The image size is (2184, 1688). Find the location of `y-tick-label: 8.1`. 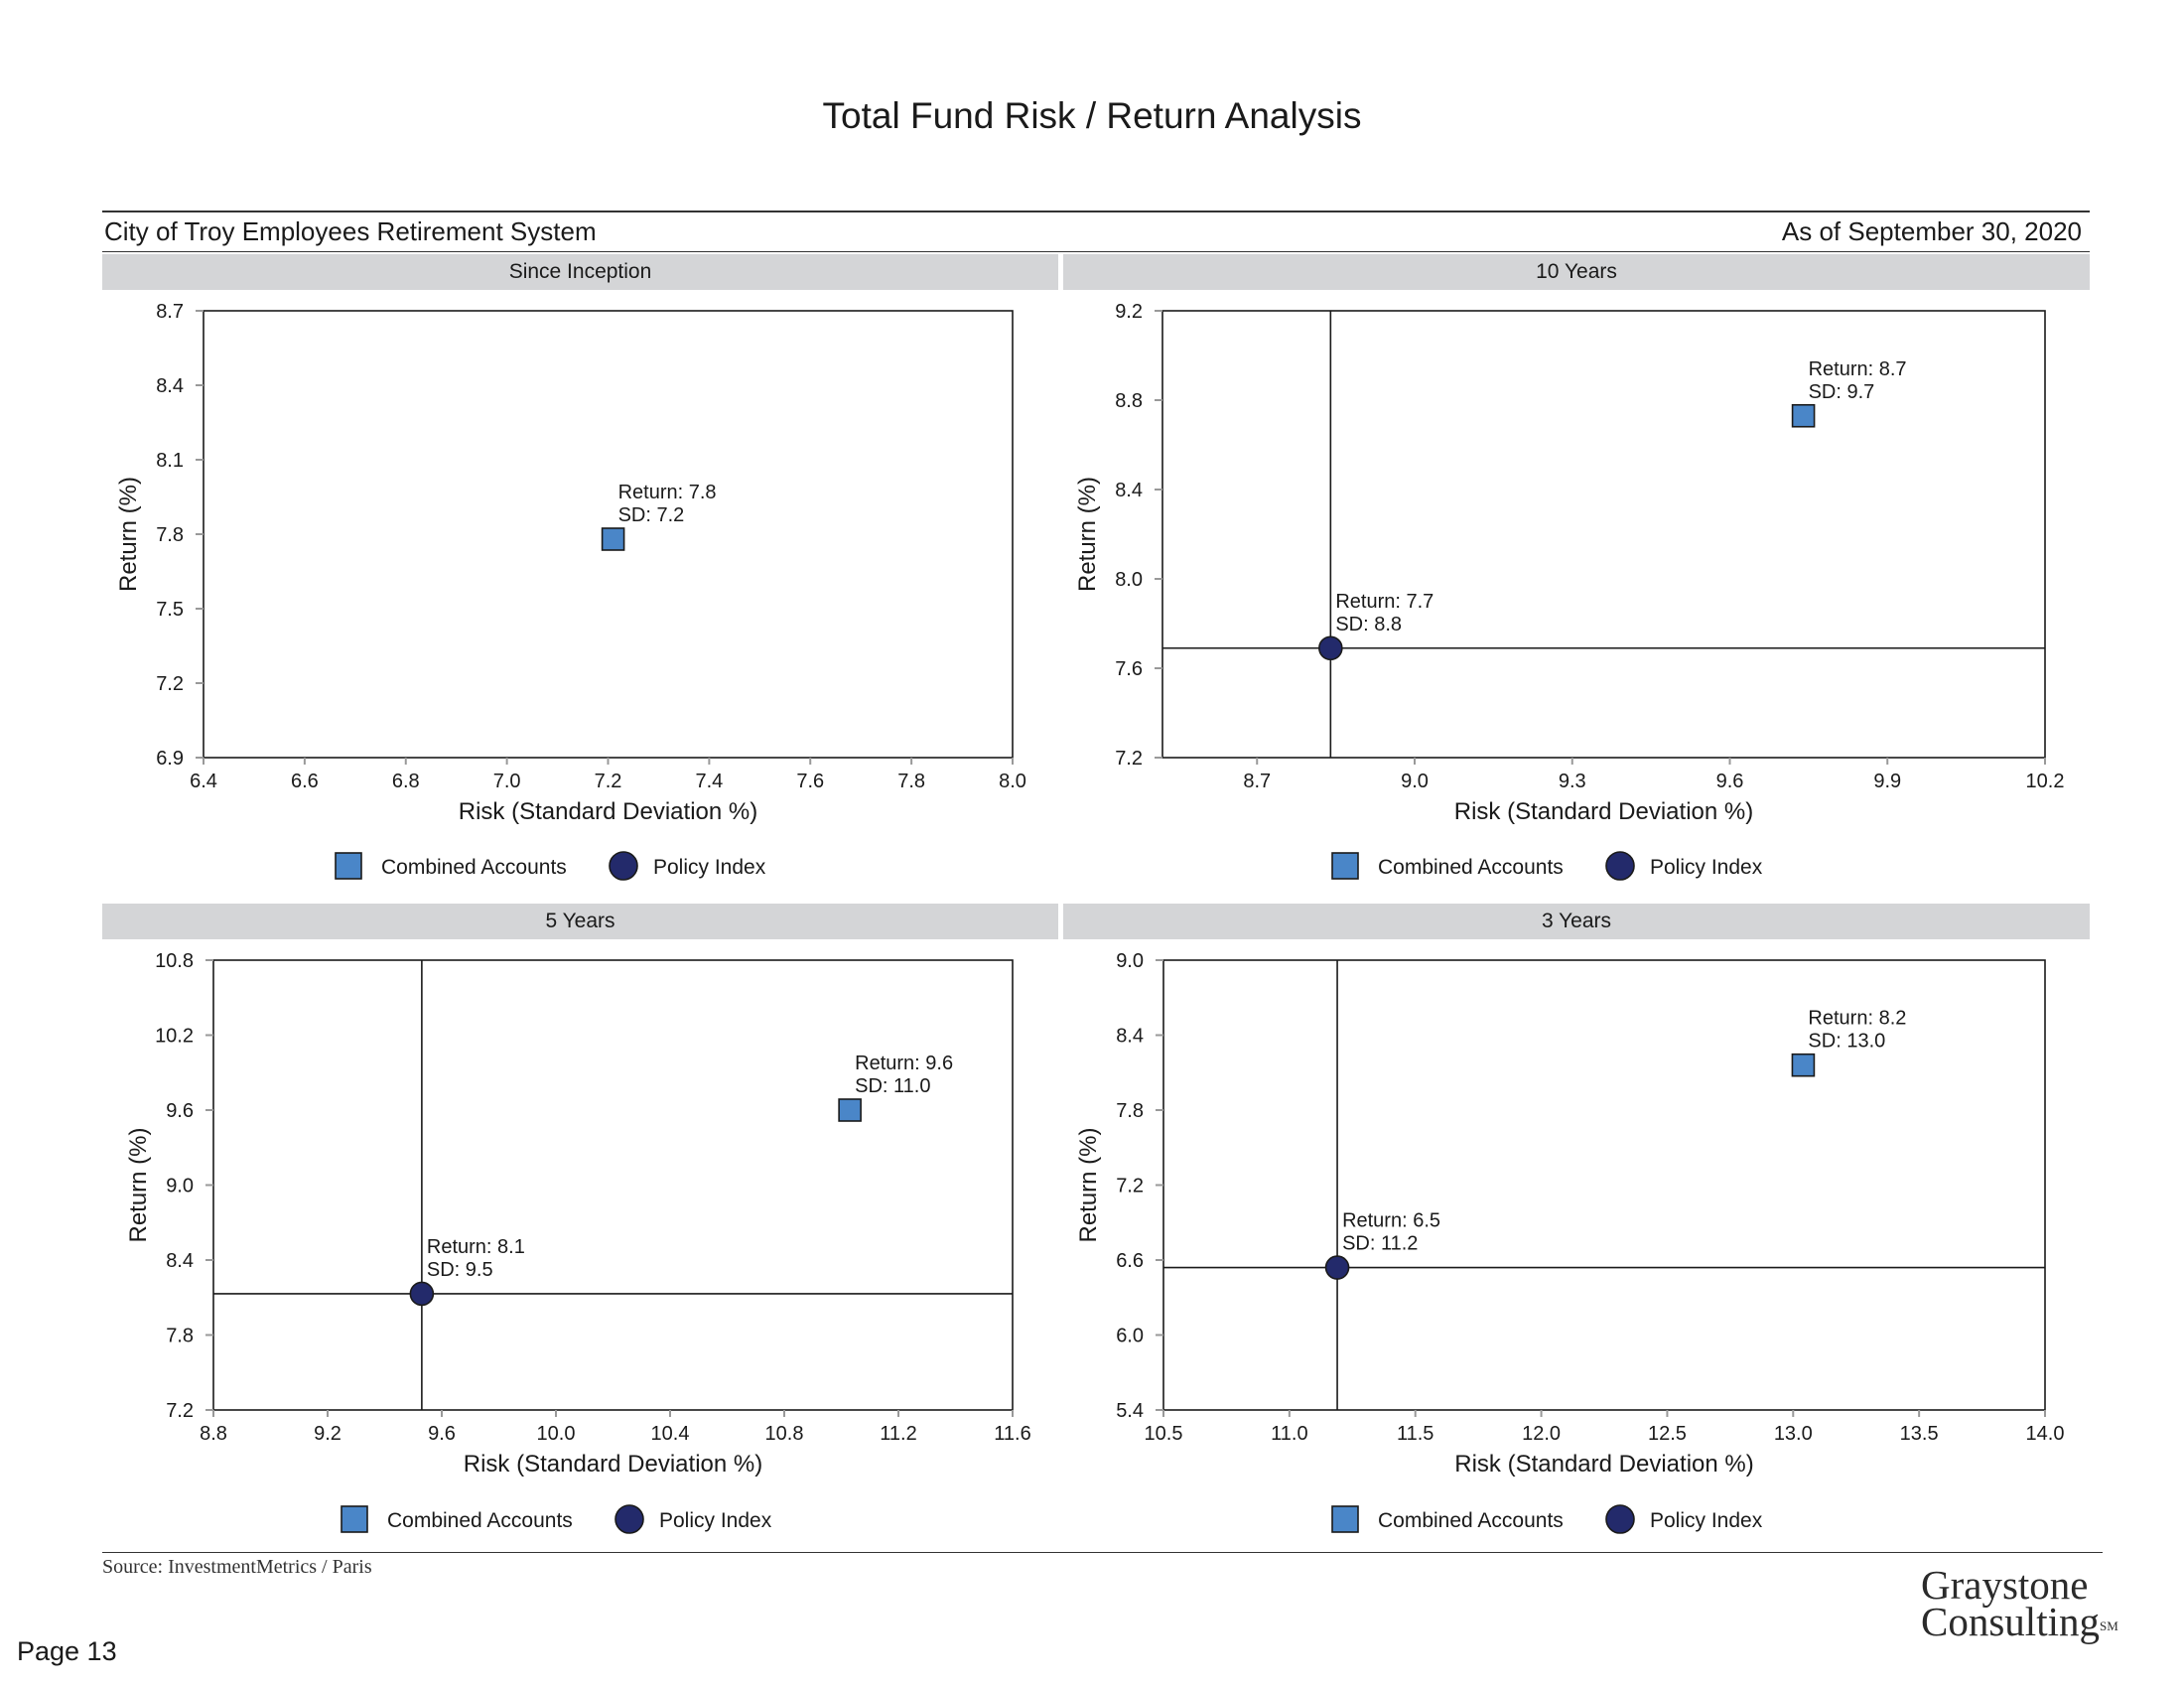

y-tick-label: 8.1 is located at coordinates (170, 461).